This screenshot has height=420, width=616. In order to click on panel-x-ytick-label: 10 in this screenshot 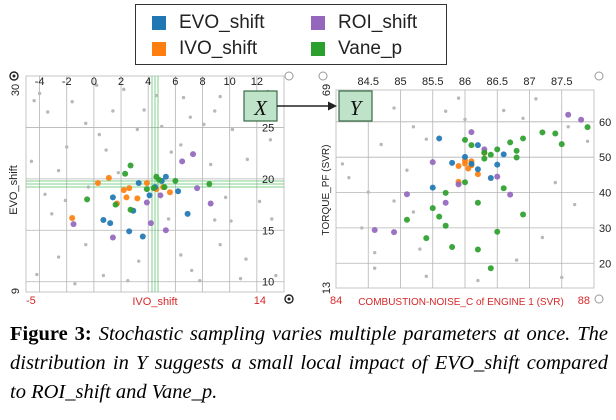, I will do `click(268, 283)`.